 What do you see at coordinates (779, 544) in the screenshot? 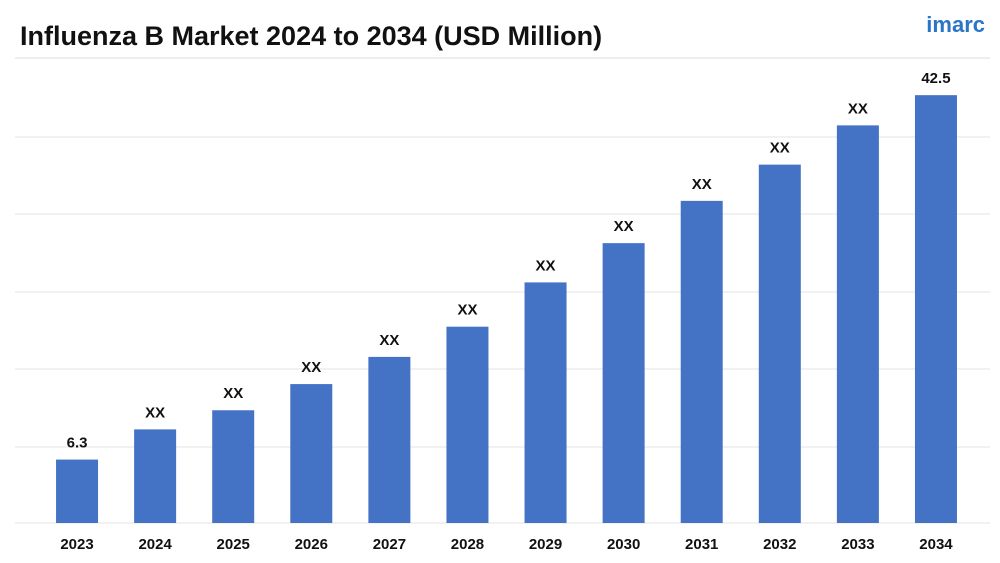
I see `x-tick-label: 2032` at bounding box center [779, 544].